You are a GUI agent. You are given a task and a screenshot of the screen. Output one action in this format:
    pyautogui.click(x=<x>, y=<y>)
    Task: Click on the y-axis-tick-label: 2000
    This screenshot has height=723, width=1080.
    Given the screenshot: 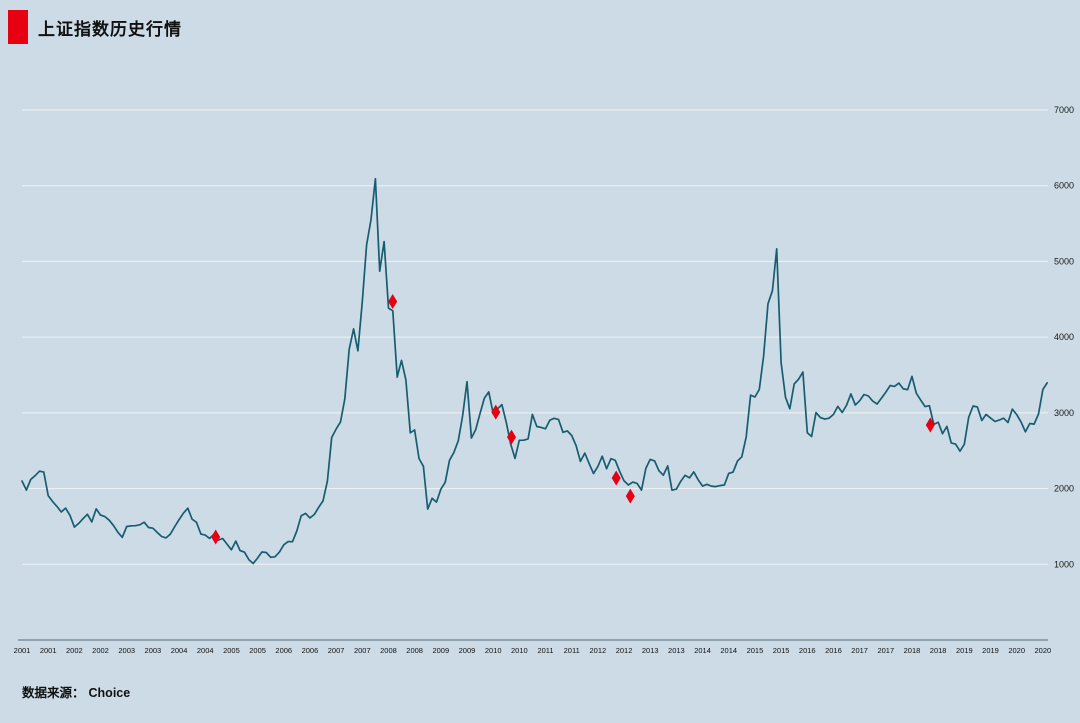 What is the action you would take?
    pyautogui.click(x=1064, y=489)
    